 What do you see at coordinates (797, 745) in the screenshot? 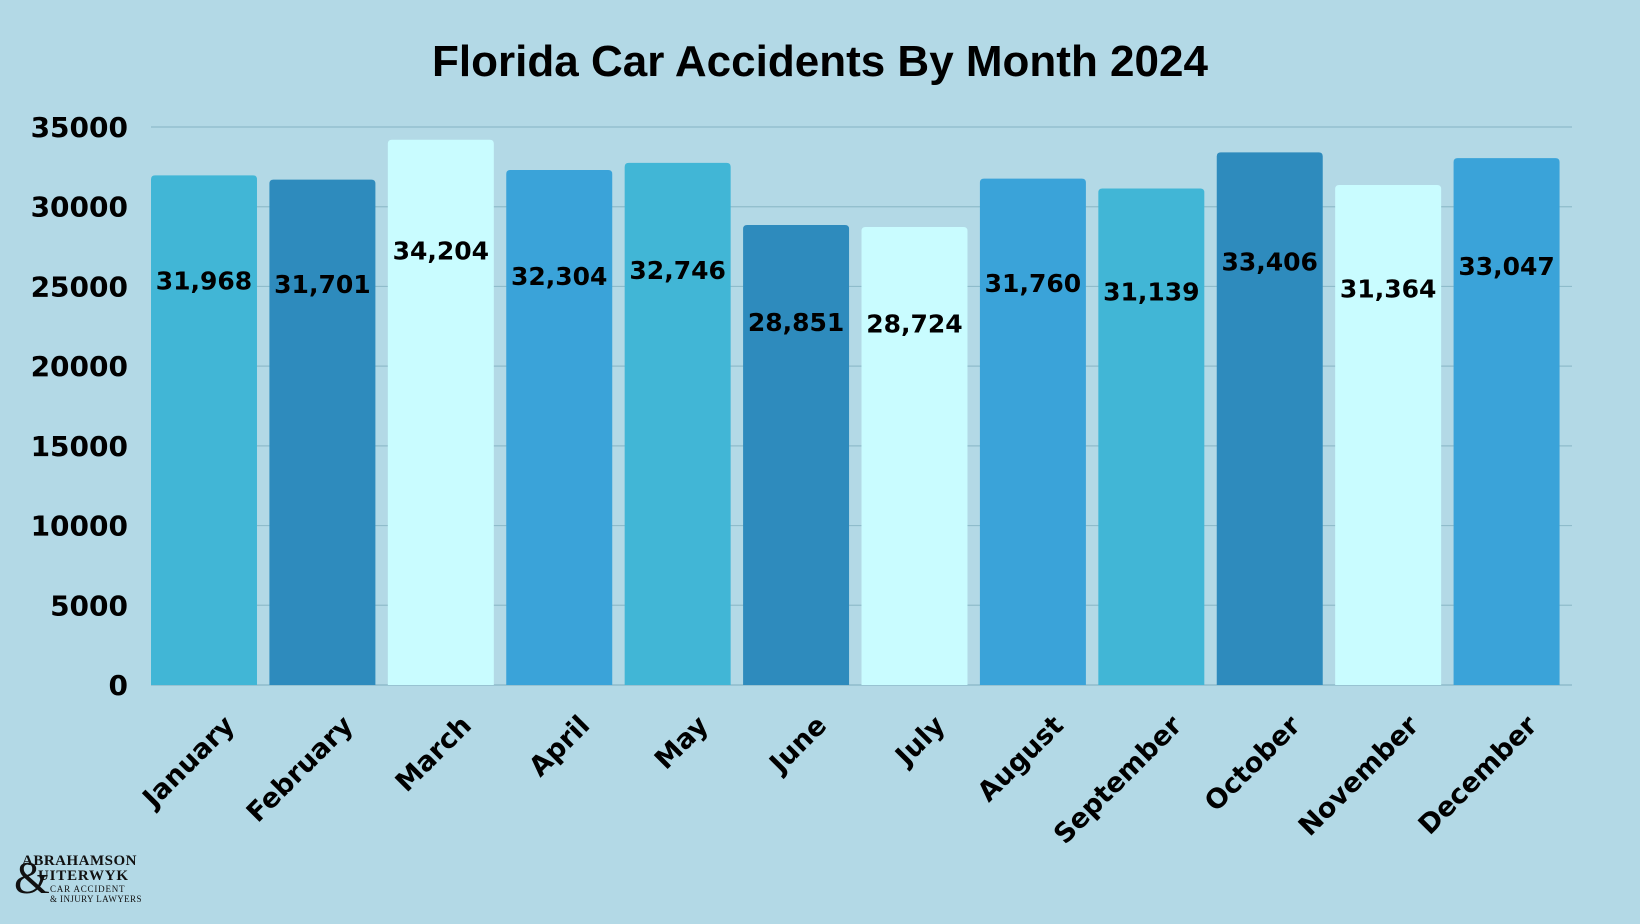
I see `x-tick-label: June` at bounding box center [797, 745].